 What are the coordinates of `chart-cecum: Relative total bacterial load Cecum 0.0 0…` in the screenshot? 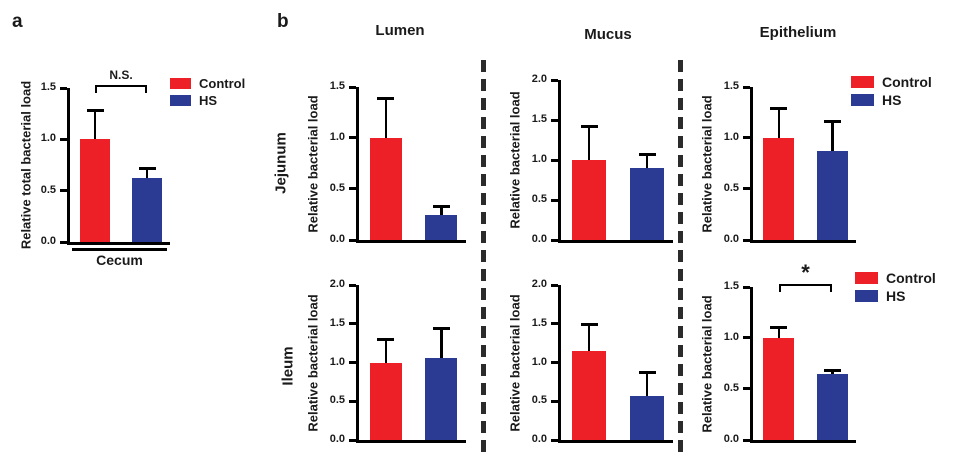 It's located at (94, 168).